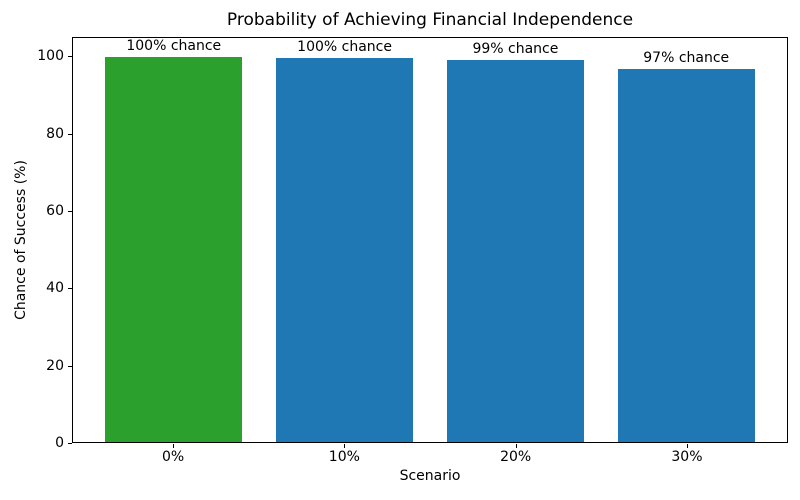 This screenshot has width=800, height=500. Describe the element at coordinates (50, 56) in the screenshot. I see `y-tick-label: 100` at that location.